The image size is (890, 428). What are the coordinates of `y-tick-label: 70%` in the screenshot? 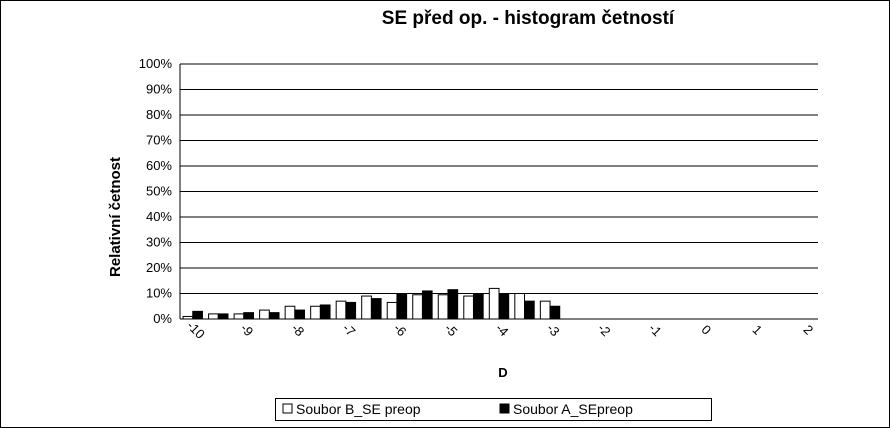 It's located at (159, 140).